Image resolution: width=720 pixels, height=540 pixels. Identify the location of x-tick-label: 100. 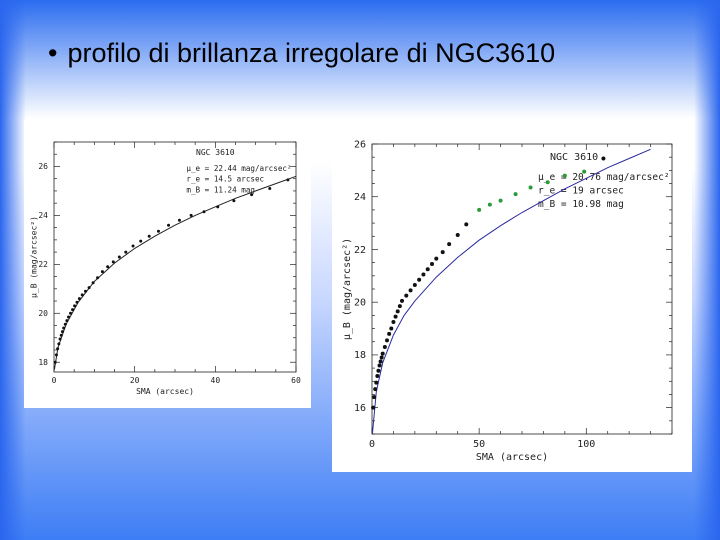
(586, 444).